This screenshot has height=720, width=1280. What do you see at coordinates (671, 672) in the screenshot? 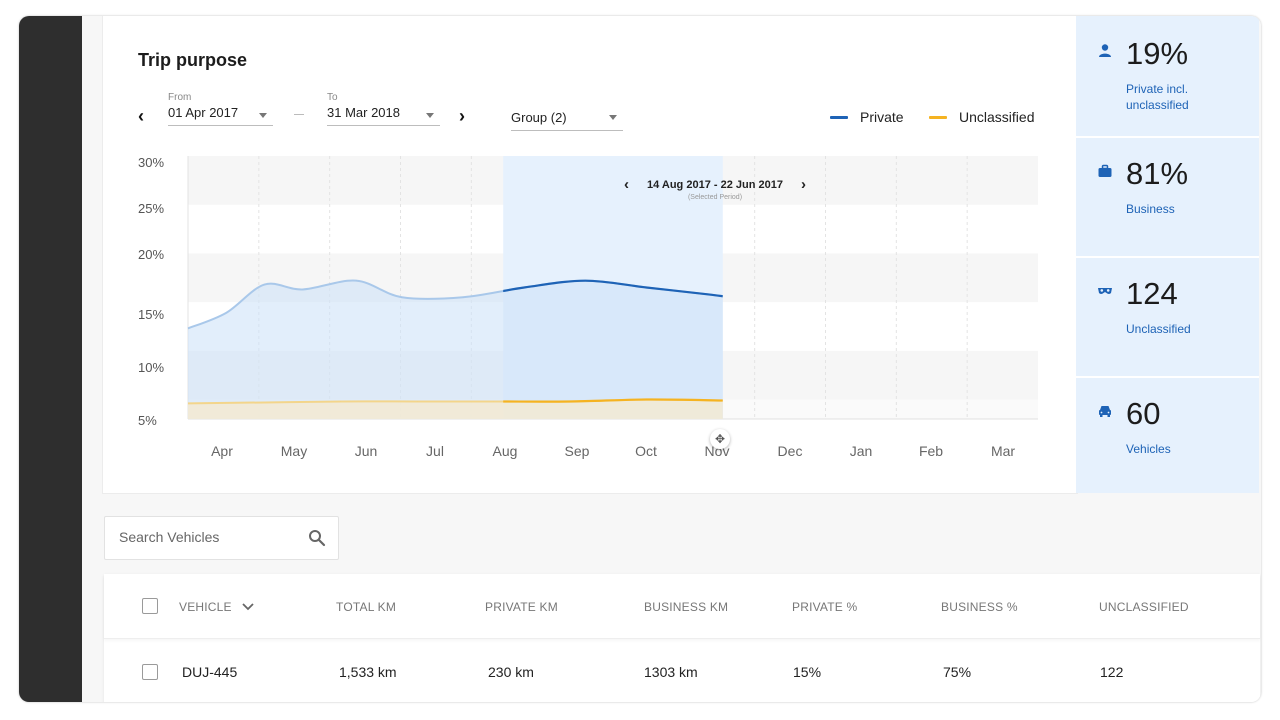
I see `cell-business-km: 1303 km` at bounding box center [671, 672].